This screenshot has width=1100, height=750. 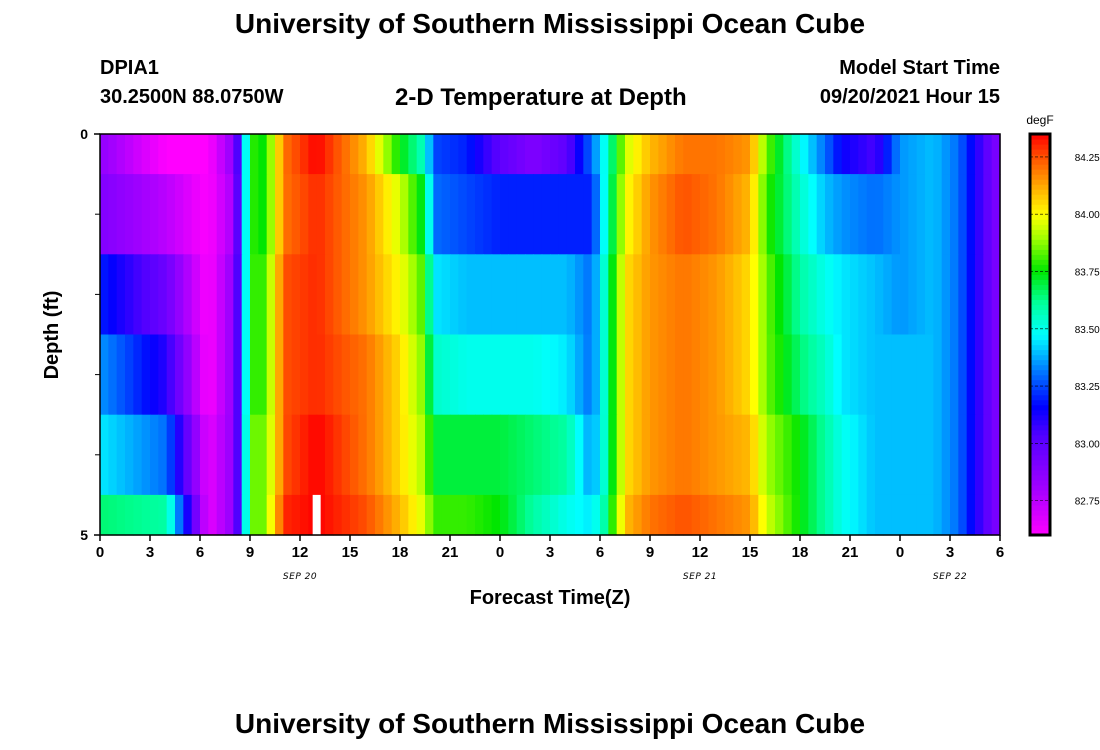 I want to click on date-label: SEP 21, so click(x=700, y=577).